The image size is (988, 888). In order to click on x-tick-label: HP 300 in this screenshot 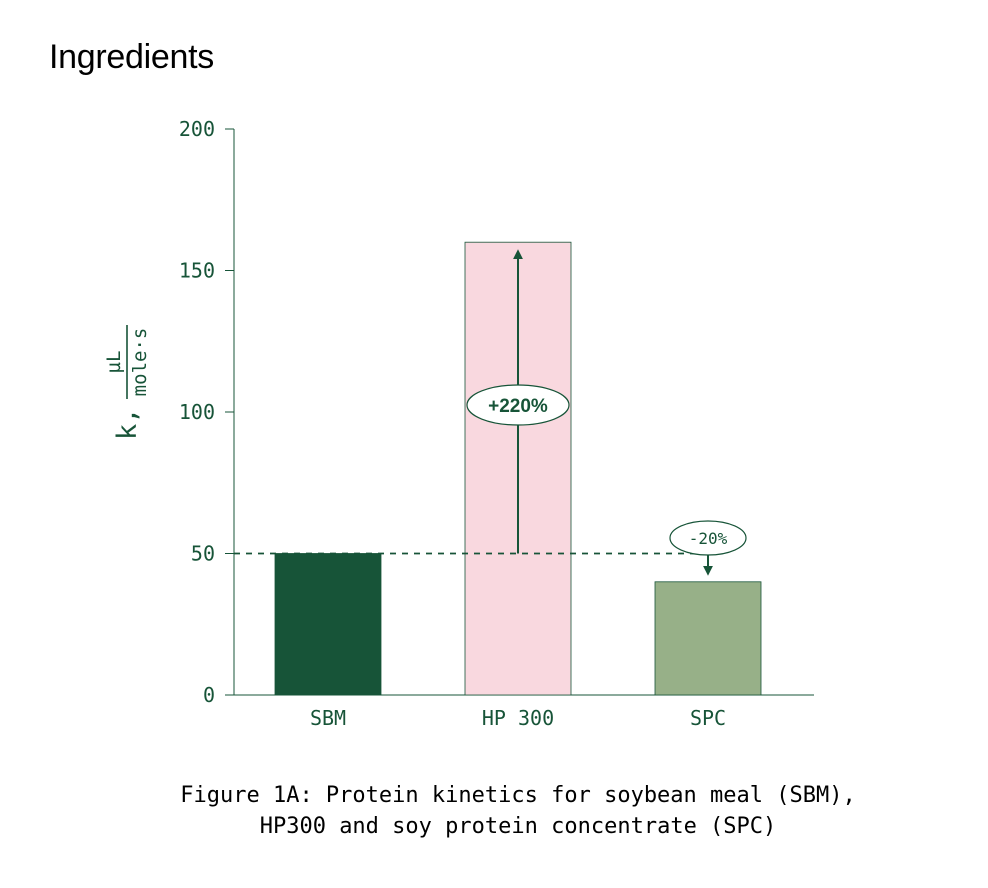, I will do `click(518, 718)`.